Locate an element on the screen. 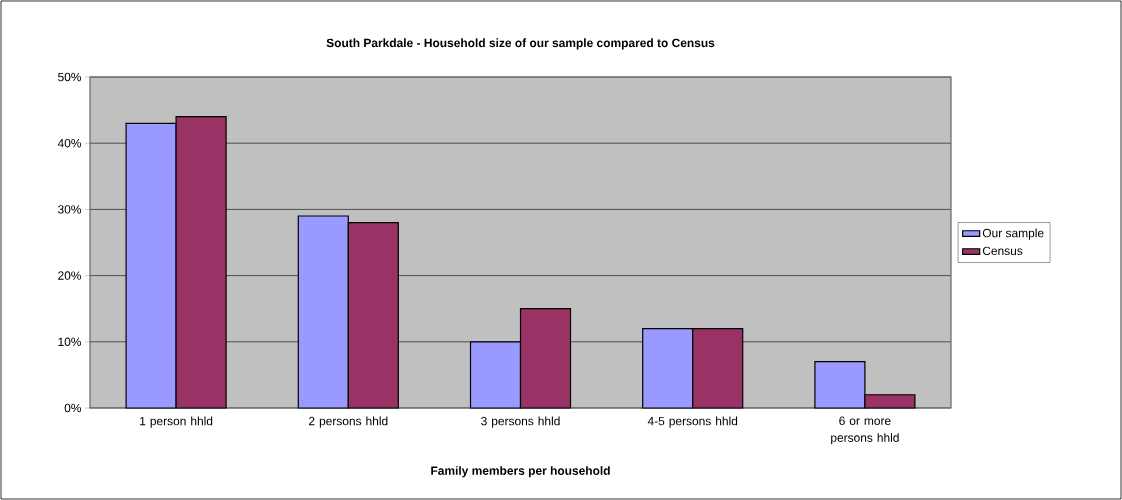  legend-label: Our sample is located at coordinates (1013, 234).